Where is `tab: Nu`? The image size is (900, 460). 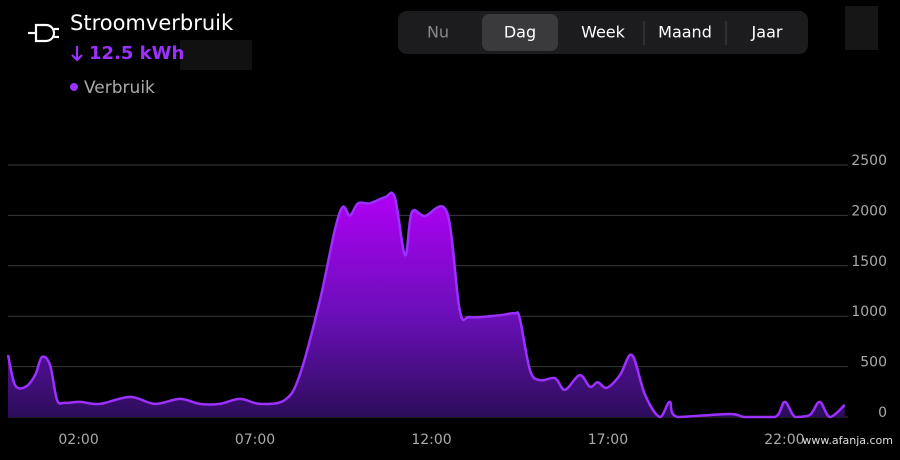 tab: Nu is located at coordinates (438, 32).